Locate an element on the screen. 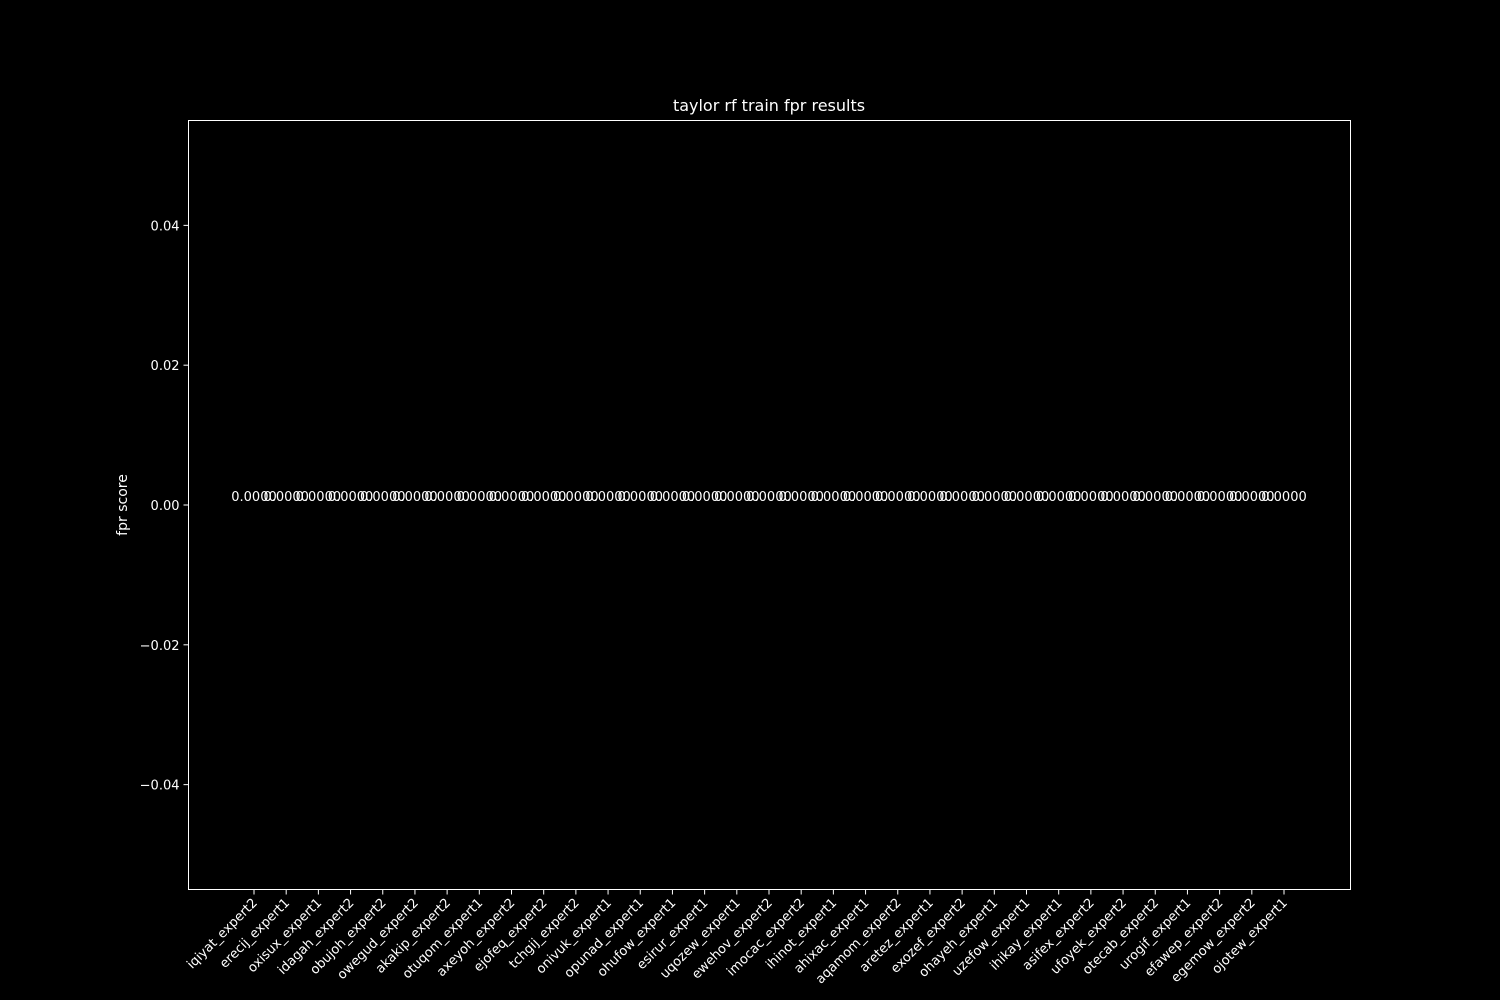  y-axis-ticks: −0.04 −0.02 0.00 0.02 0.04 is located at coordinates (164, 506).